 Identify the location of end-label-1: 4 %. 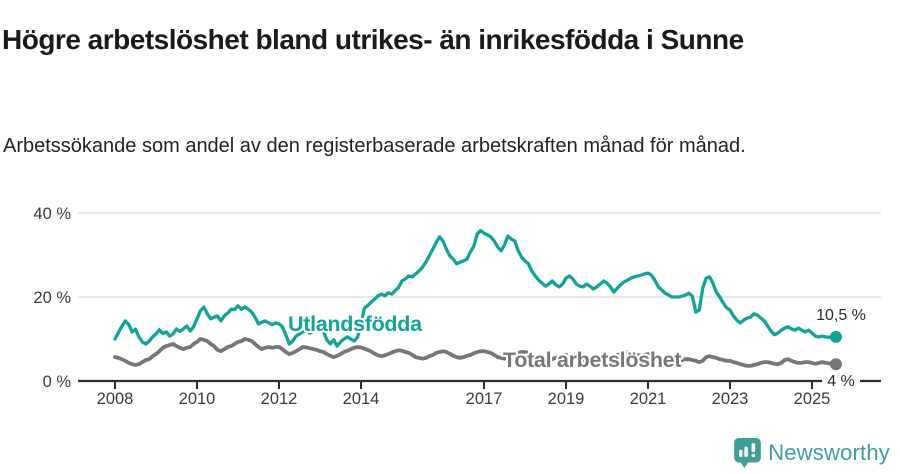
(841, 381).